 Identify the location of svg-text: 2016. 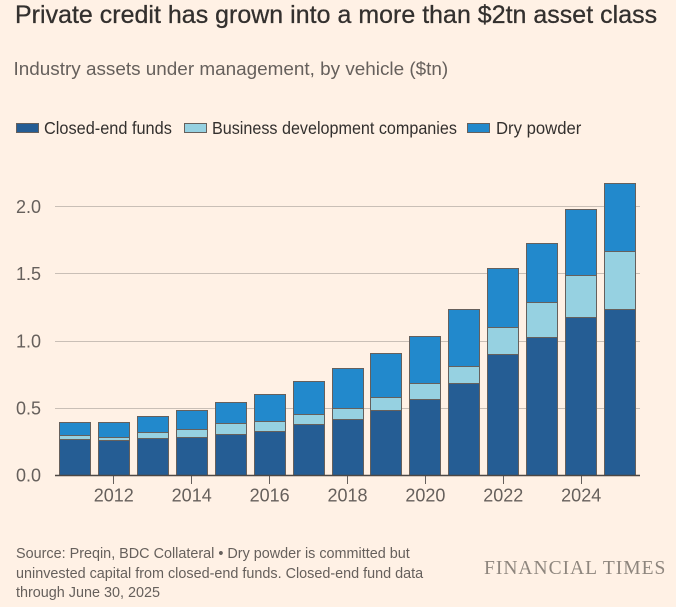
(270, 495).